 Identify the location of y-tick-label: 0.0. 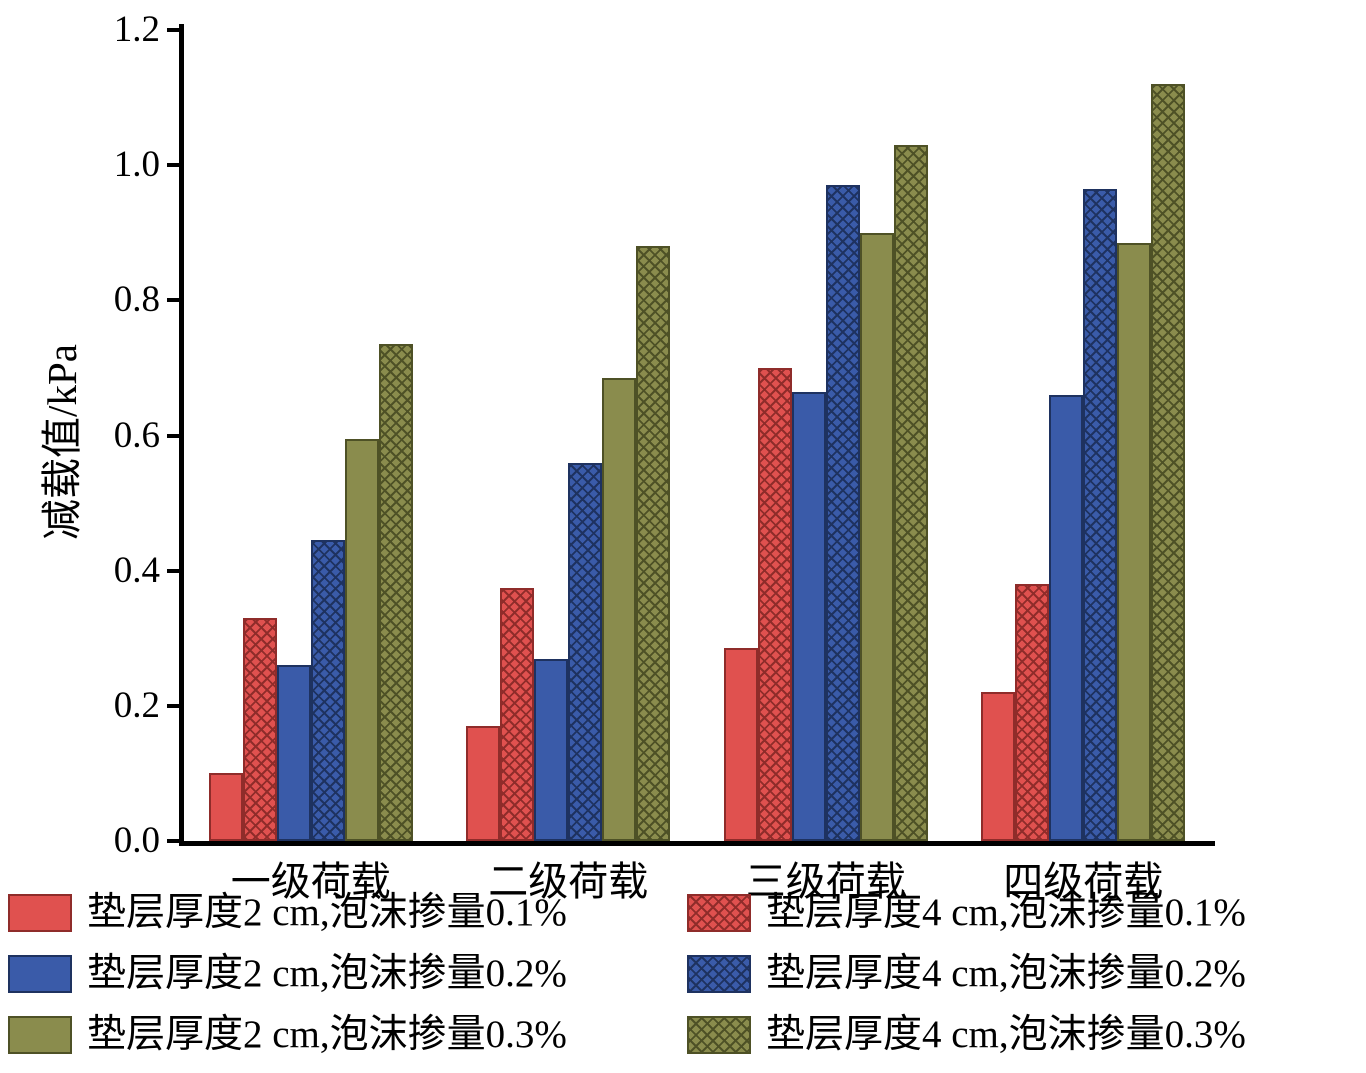
(136, 840).